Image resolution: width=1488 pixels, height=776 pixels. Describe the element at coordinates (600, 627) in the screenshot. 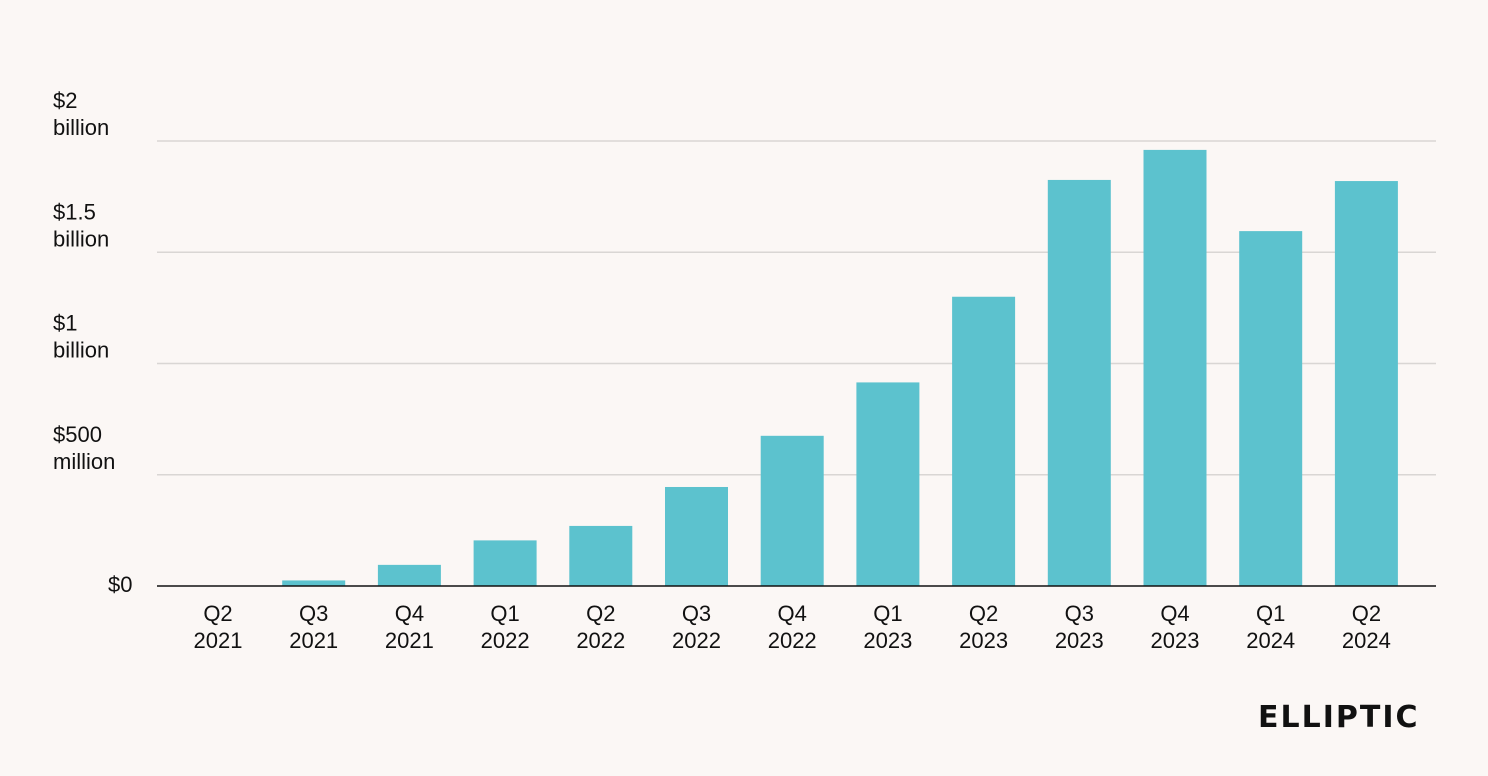

I see `x-tick-label: Q2 2022` at that location.